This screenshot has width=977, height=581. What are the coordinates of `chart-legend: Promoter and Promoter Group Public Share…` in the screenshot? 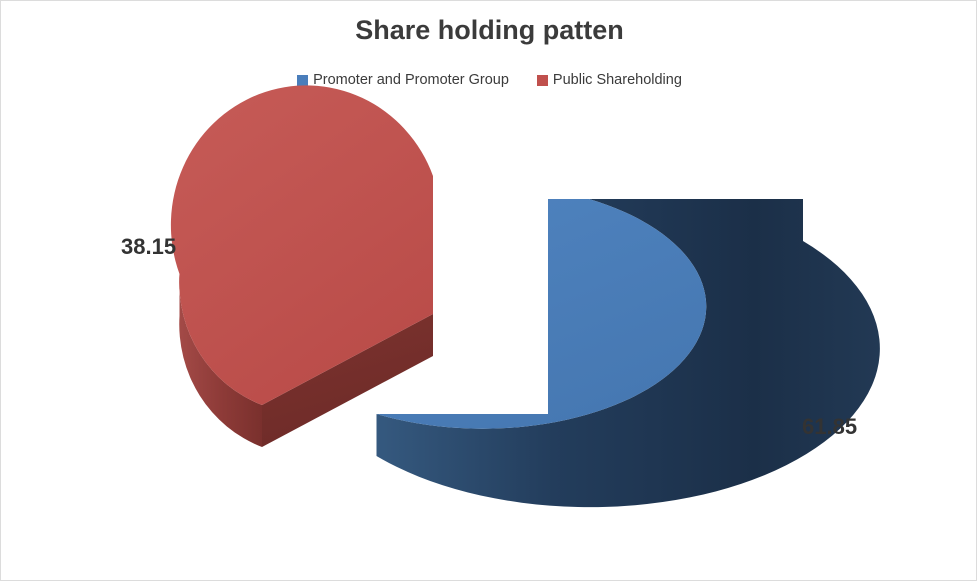 It's located at (488, 80).